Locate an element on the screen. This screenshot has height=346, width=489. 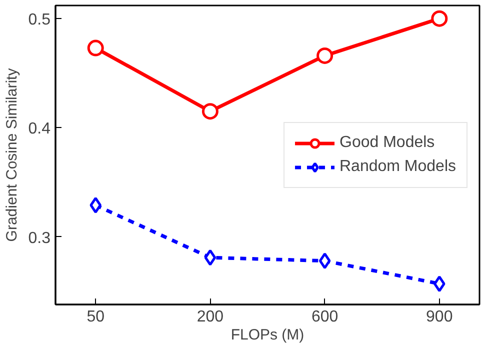
y-tick-label: 0.5 is located at coordinates (39, 20).